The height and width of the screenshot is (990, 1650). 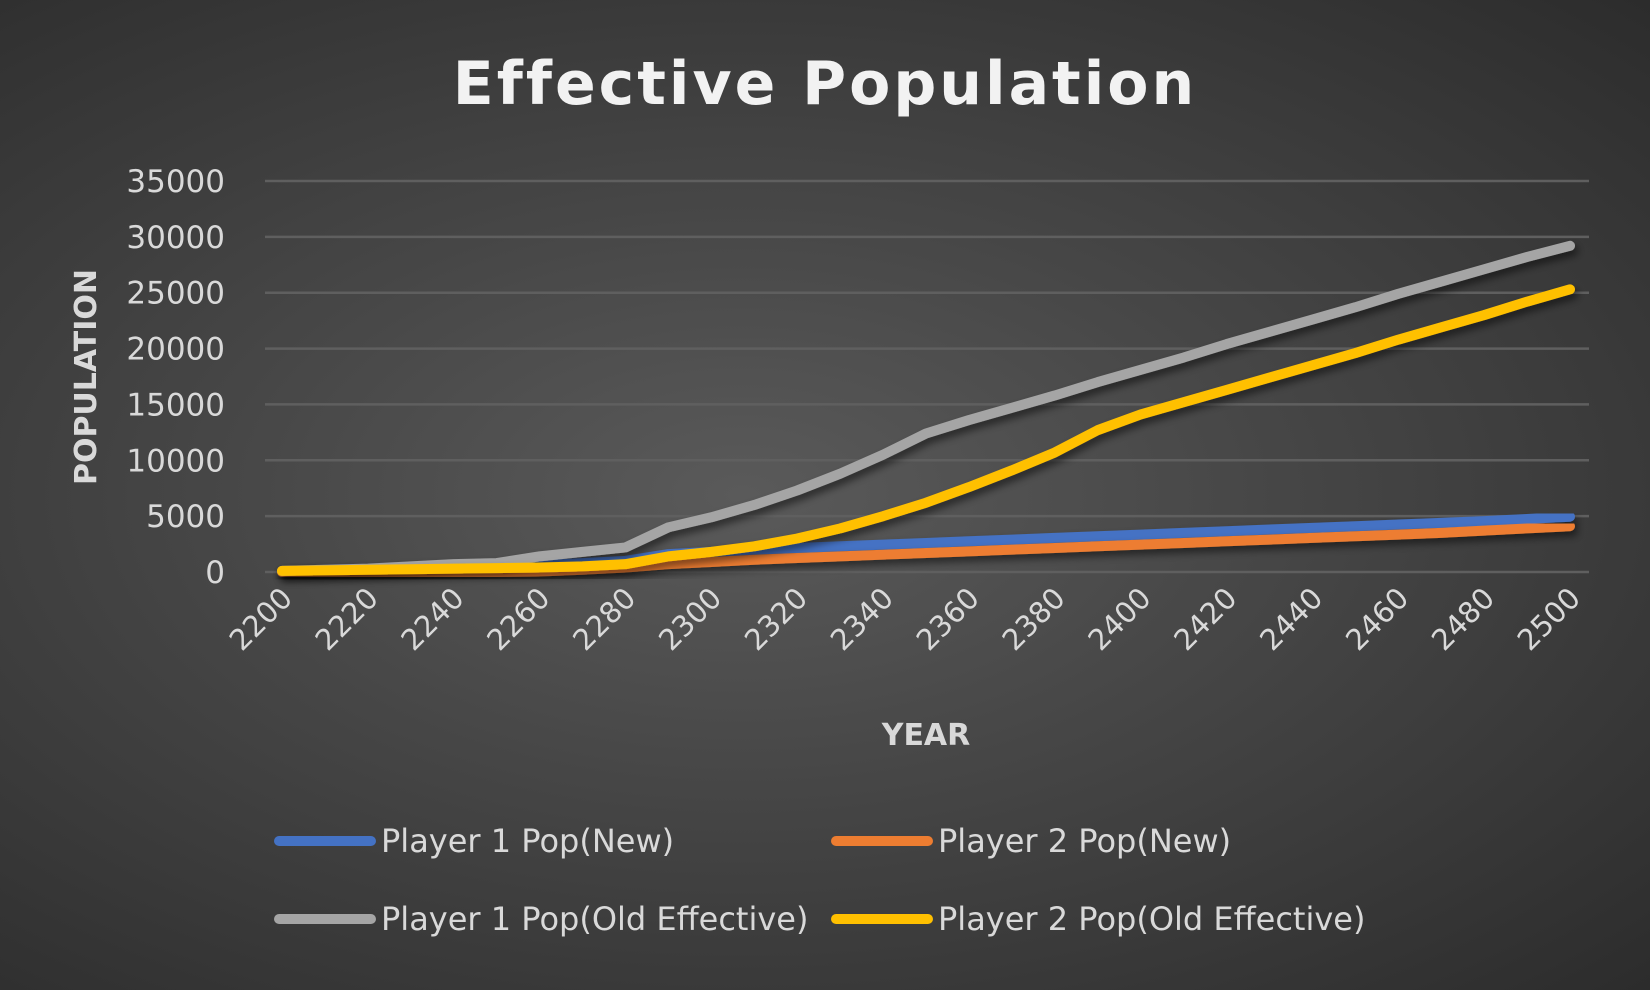 I want to click on y-tick-label: 0, so click(x=215, y=573).